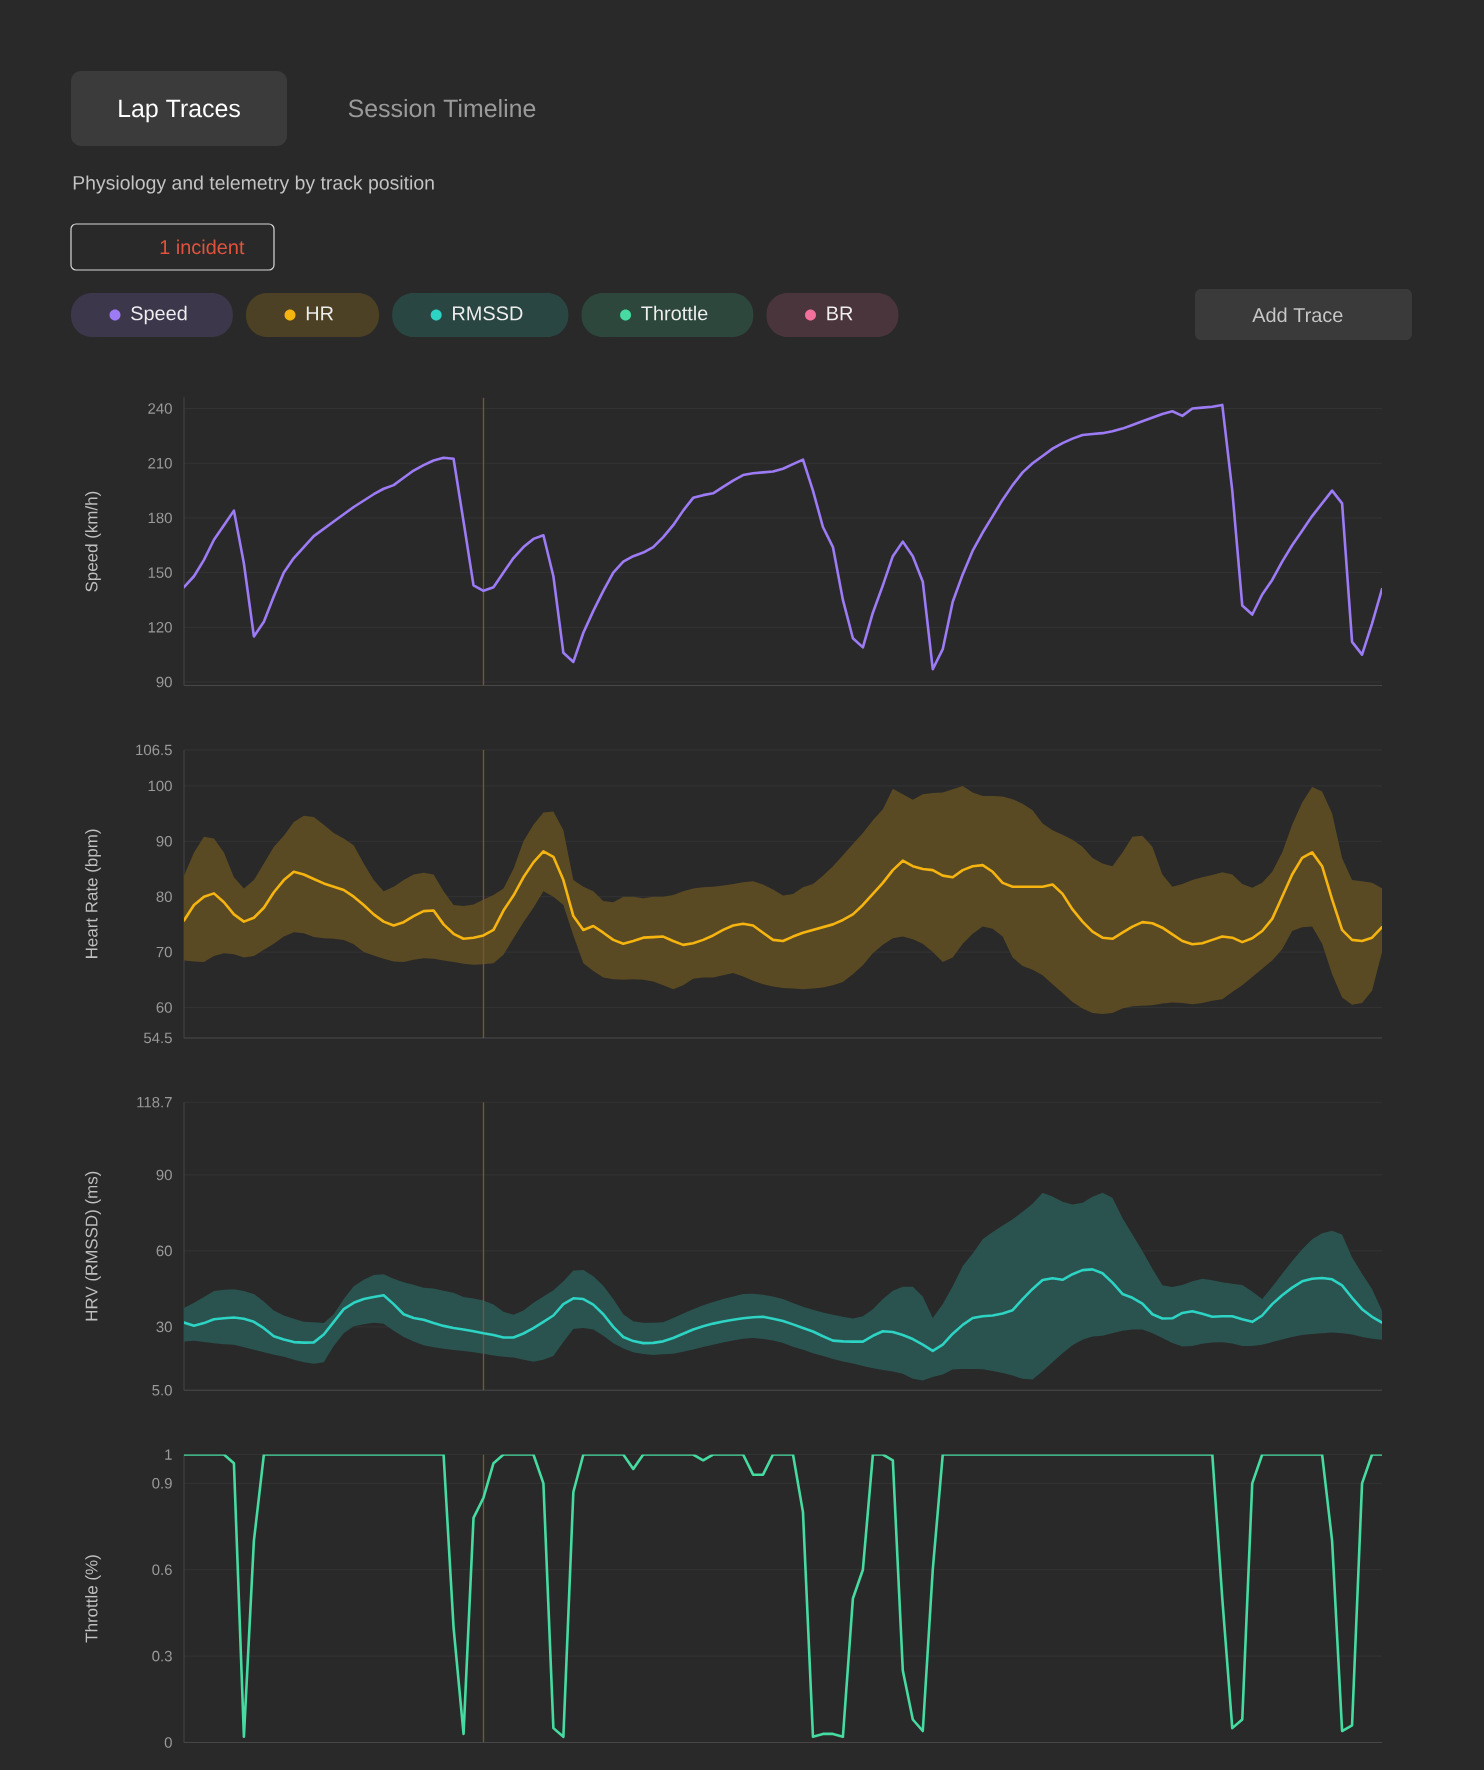  I want to click on y-tick-label: 100, so click(160, 786).